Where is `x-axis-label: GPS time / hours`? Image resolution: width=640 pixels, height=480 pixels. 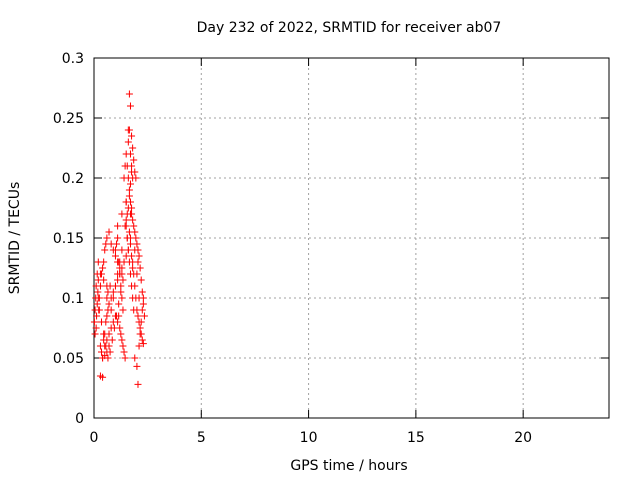 x-axis-label: GPS time / hours is located at coordinates (348, 466).